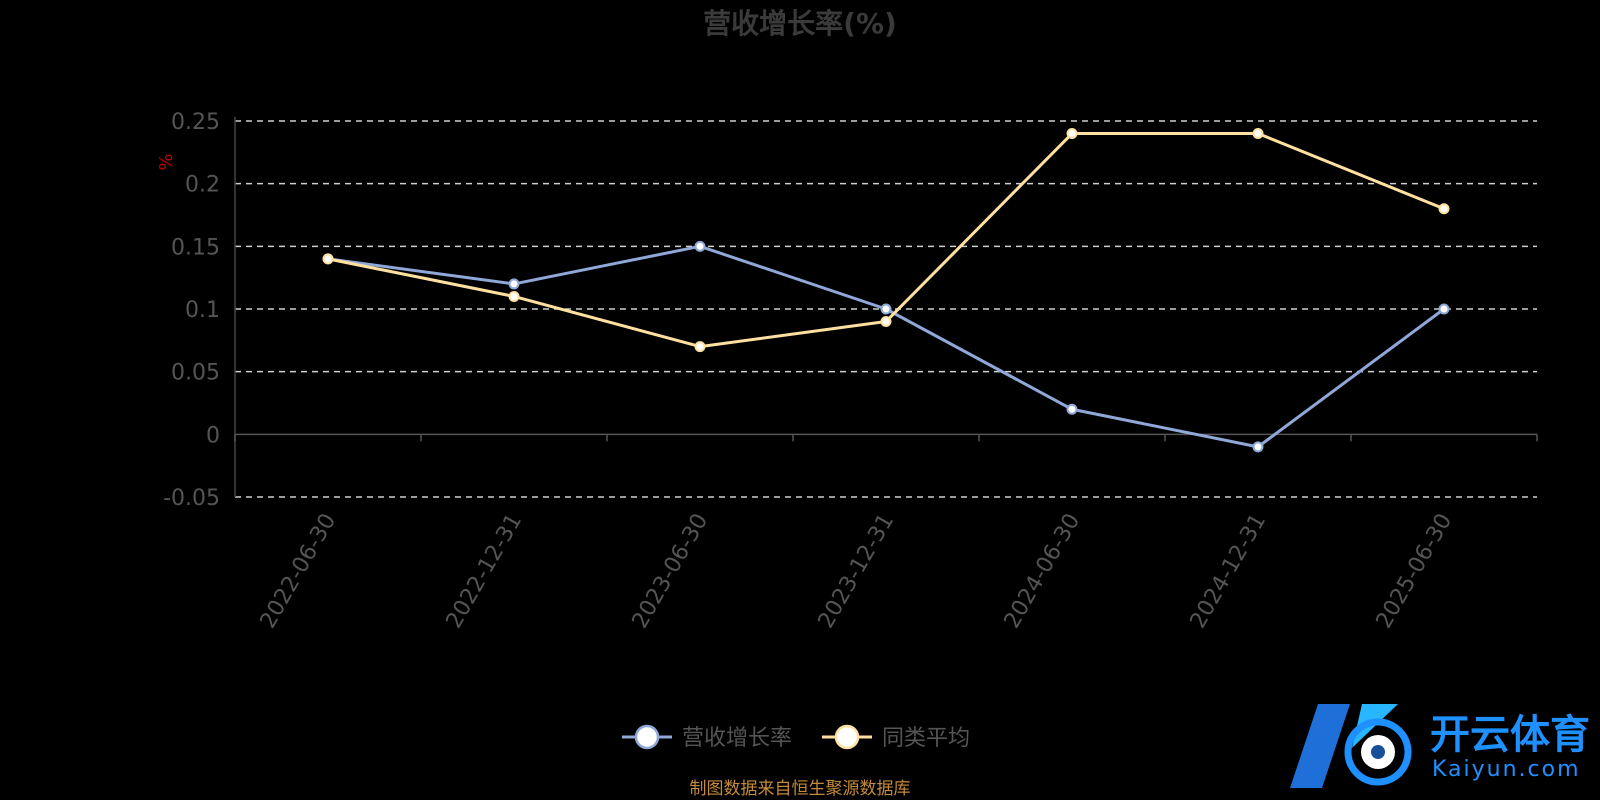 The image size is (1600, 800). I want to click on x-tick-label: 2023-12-31, so click(857, 571).